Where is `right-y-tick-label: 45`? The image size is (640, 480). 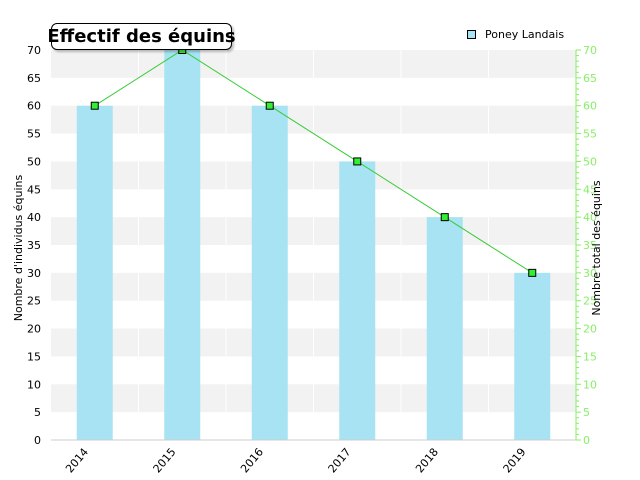 right-y-tick-label: 45 is located at coordinates (590, 189).